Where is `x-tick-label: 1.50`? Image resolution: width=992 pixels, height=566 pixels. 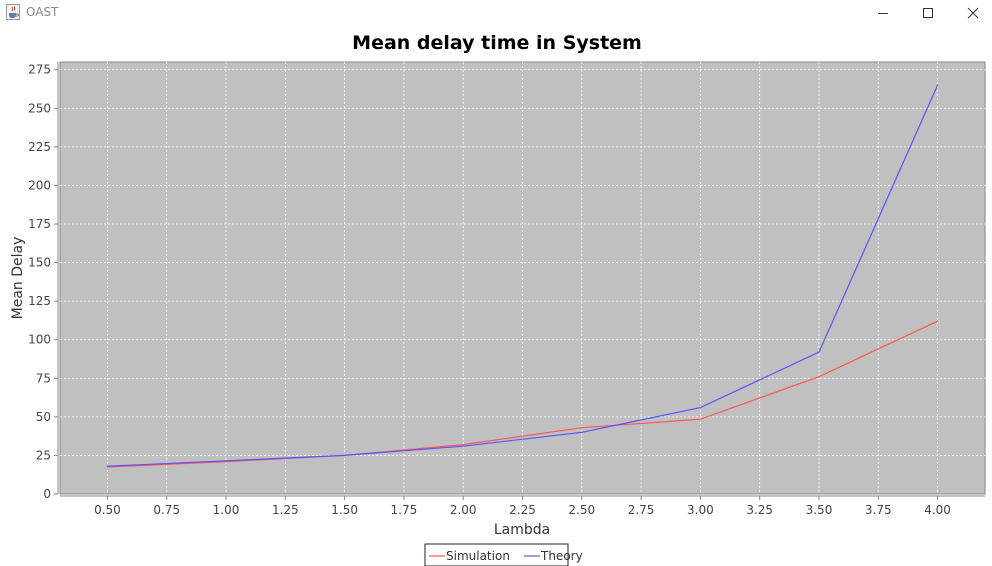 x-tick-label: 1.50 is located at coordinates (344, 510).